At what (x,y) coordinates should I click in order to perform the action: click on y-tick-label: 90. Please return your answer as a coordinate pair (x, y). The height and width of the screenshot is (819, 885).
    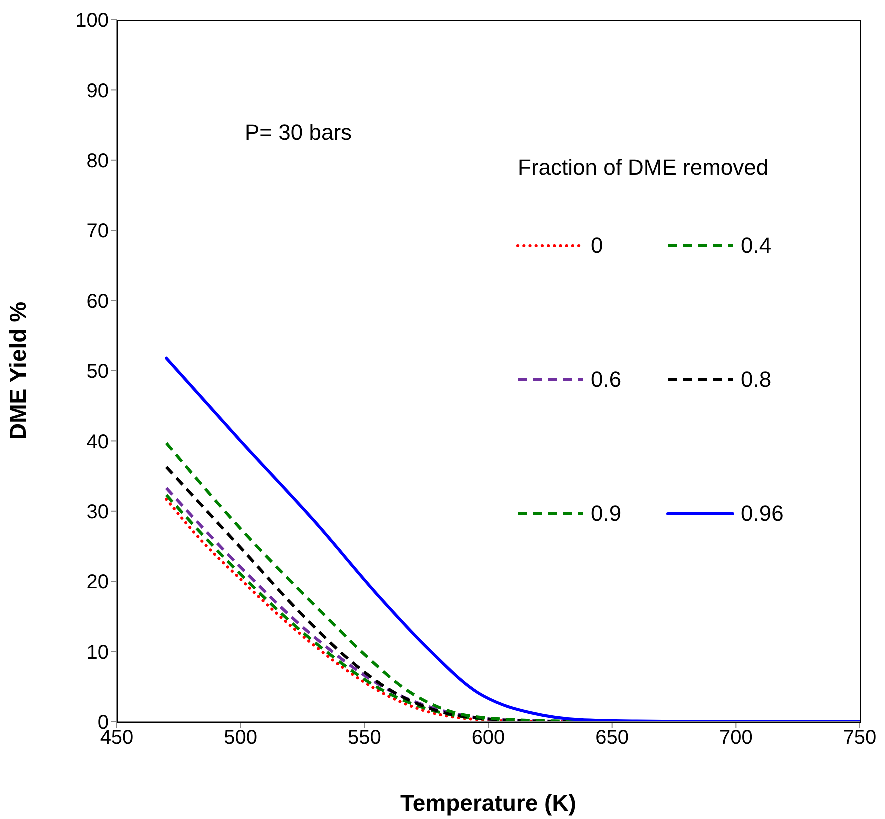
    Looking at the image, I should click on (97, 91).